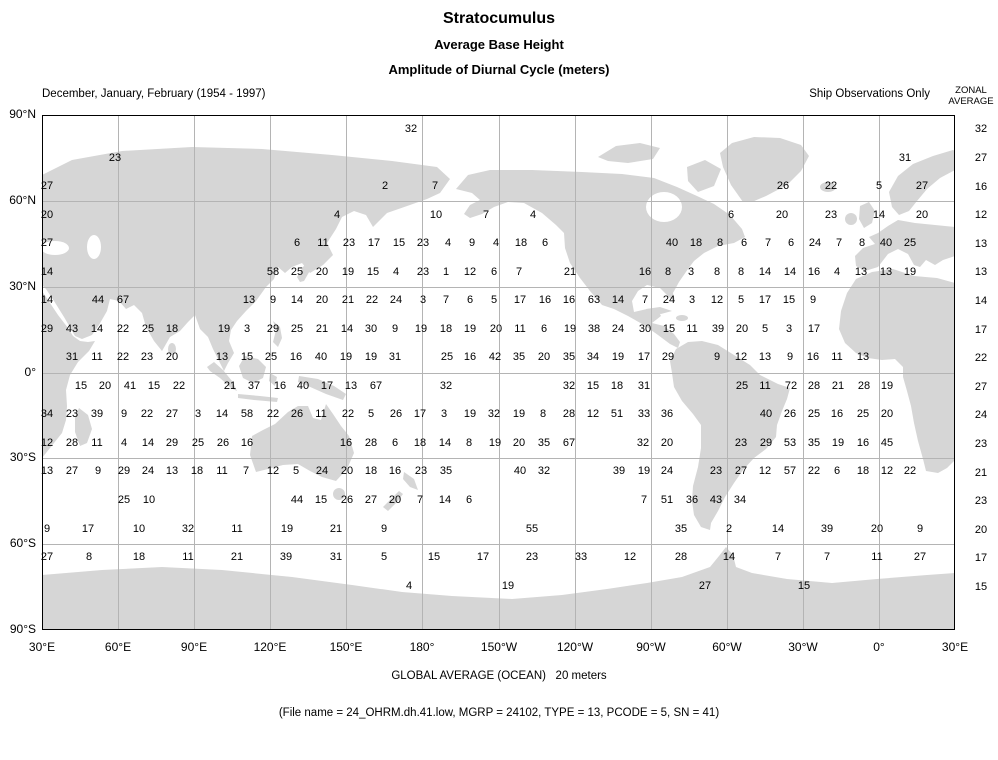 Image resolution: width=998 pixels, height=760 pixels. What do you see at coordinates (499, 69) in the screenshot?
I see `chart-subtitle-2: Amplitude of Diurnal Cycle (meters)` at bounding box center [499, 69].